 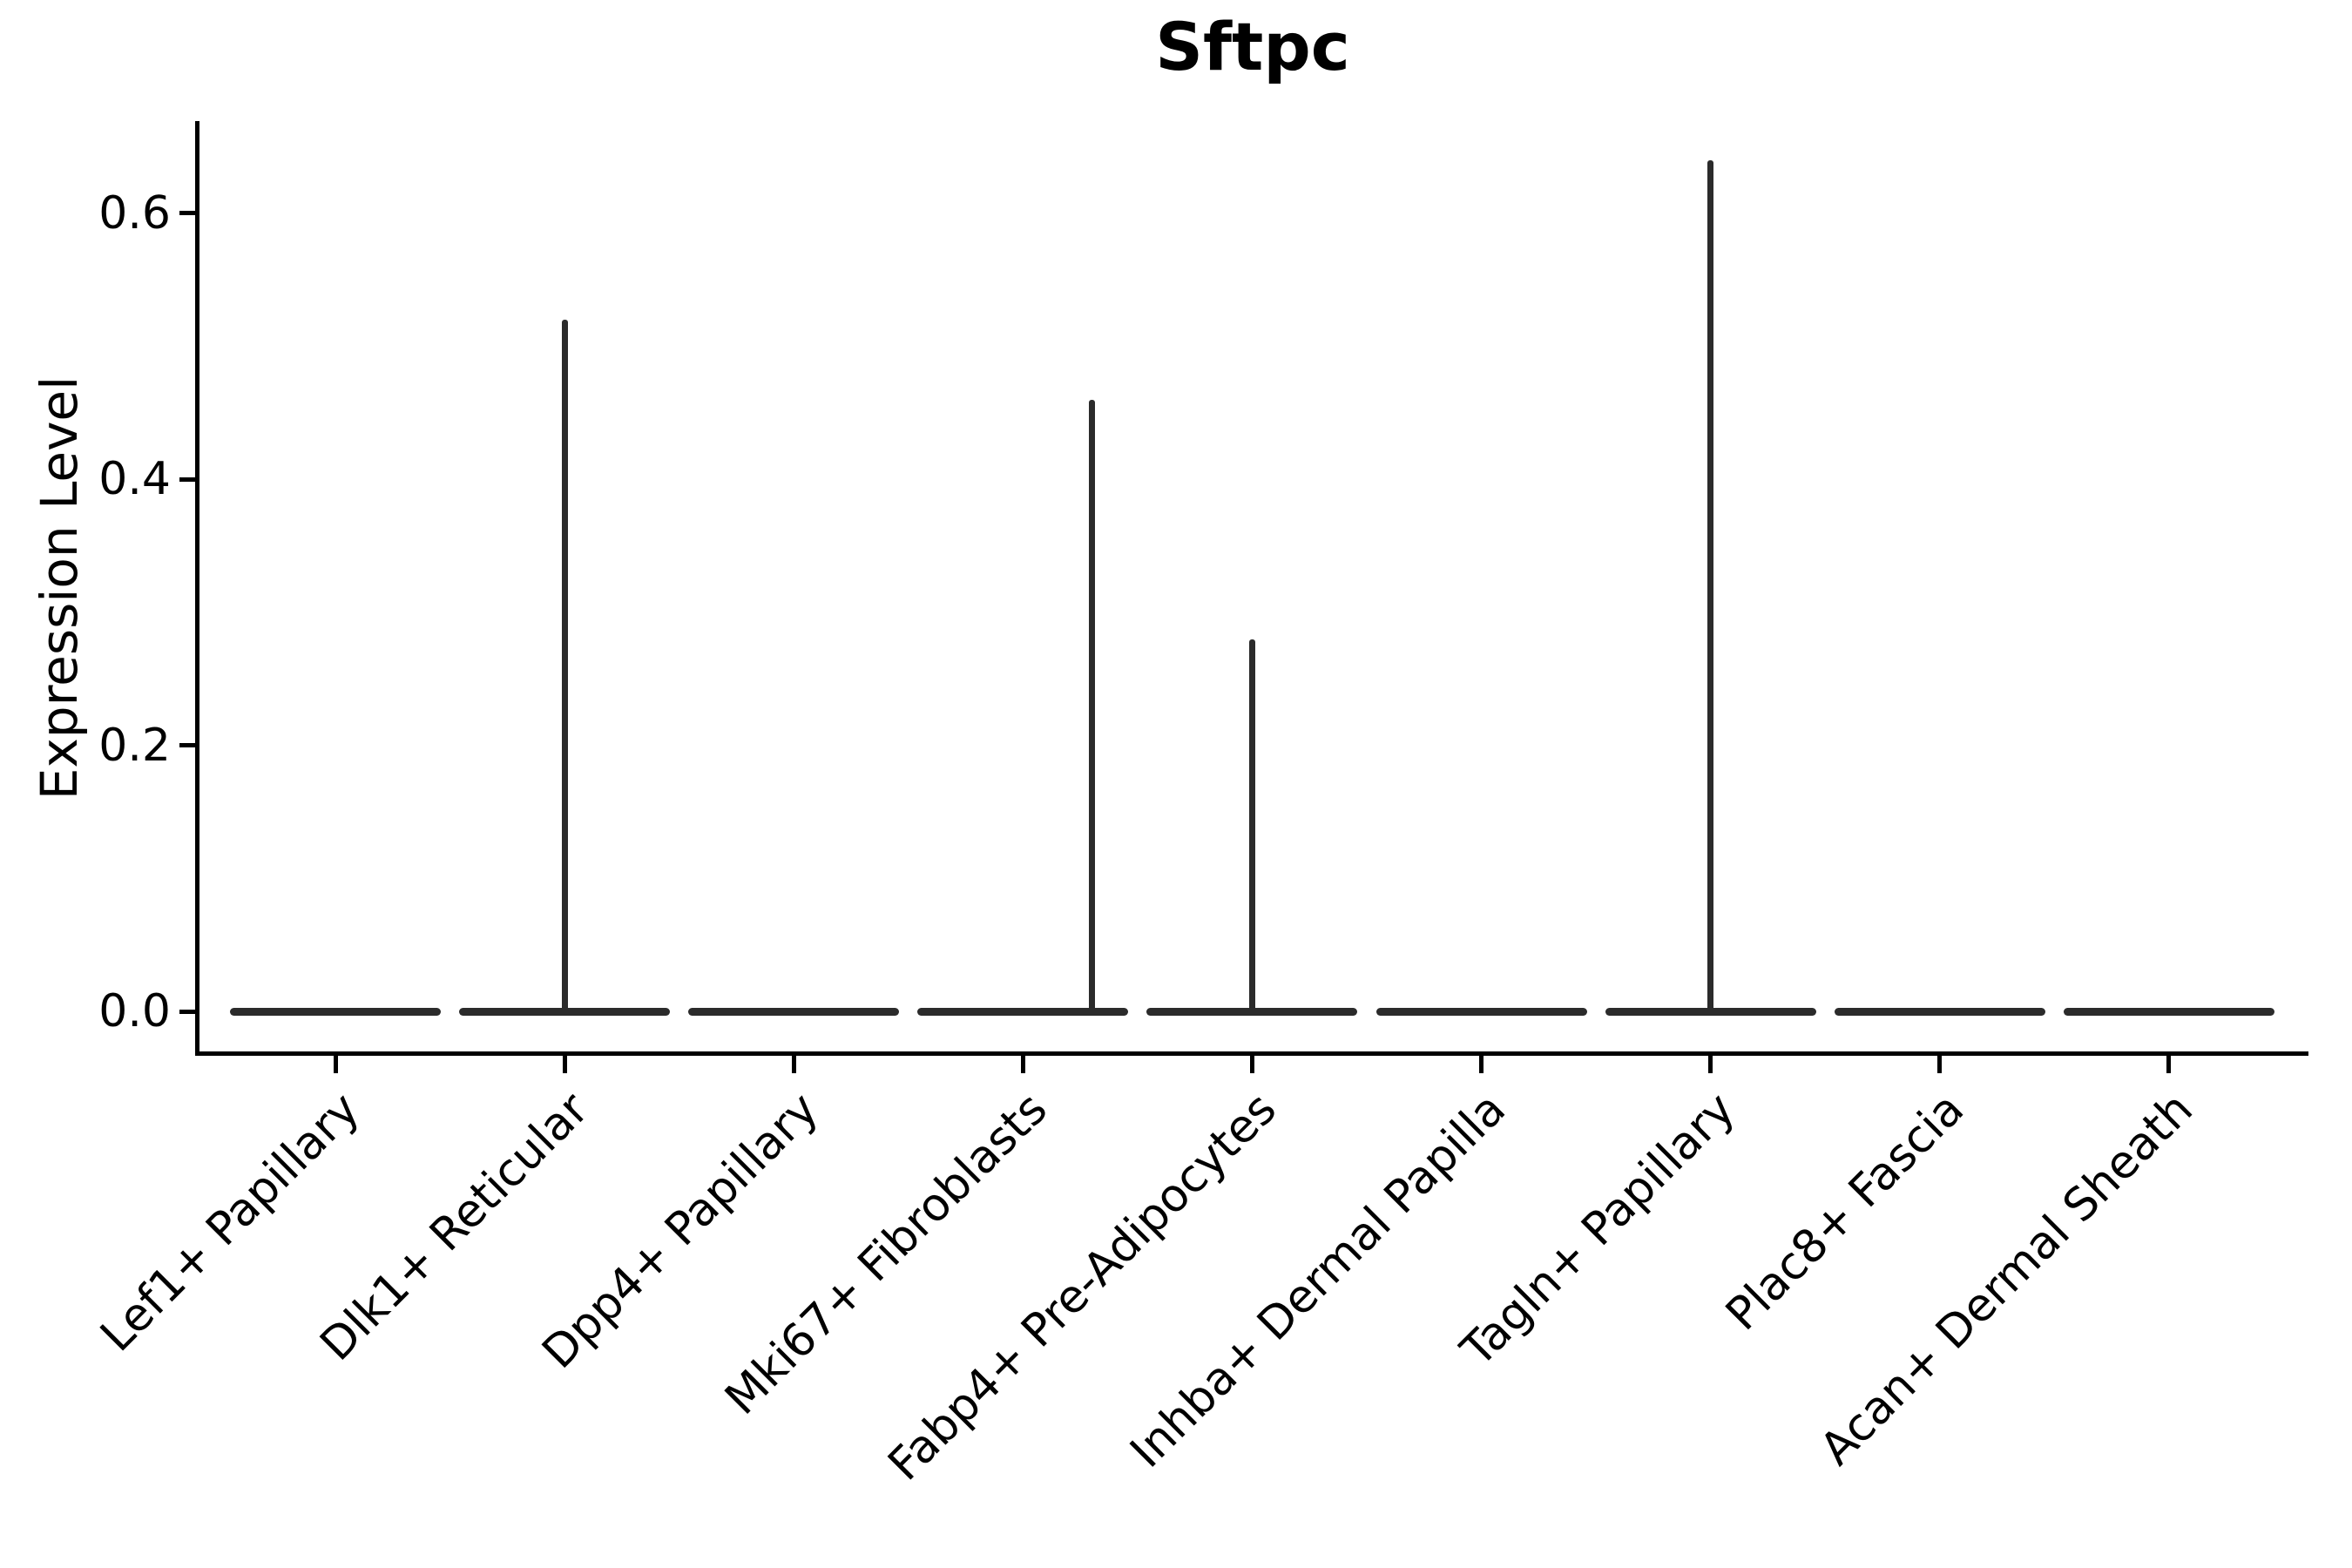 I want to click on y-tick-label: 0.2, so click(x=134, y=746).